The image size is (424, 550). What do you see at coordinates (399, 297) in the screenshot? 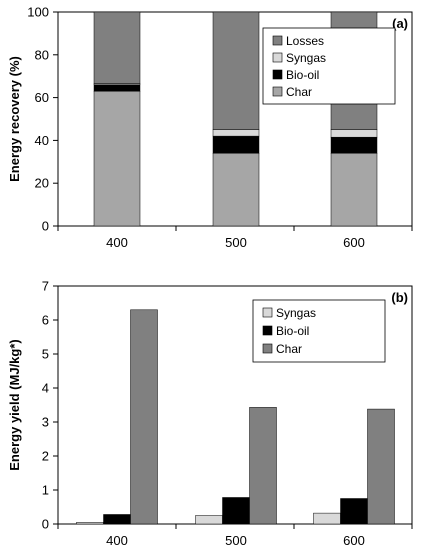
I see `panel-label: (b)` at bounding box center [399, 297].